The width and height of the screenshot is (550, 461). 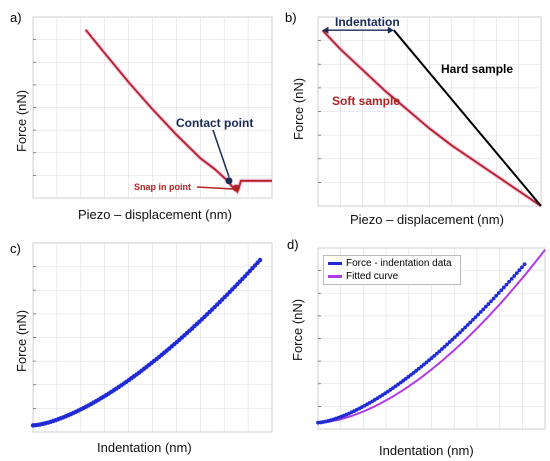 What do you see at coordinates (221, 153) in the screenshot?
I see `contact-point-arrow` at bounding box center [221, 153].